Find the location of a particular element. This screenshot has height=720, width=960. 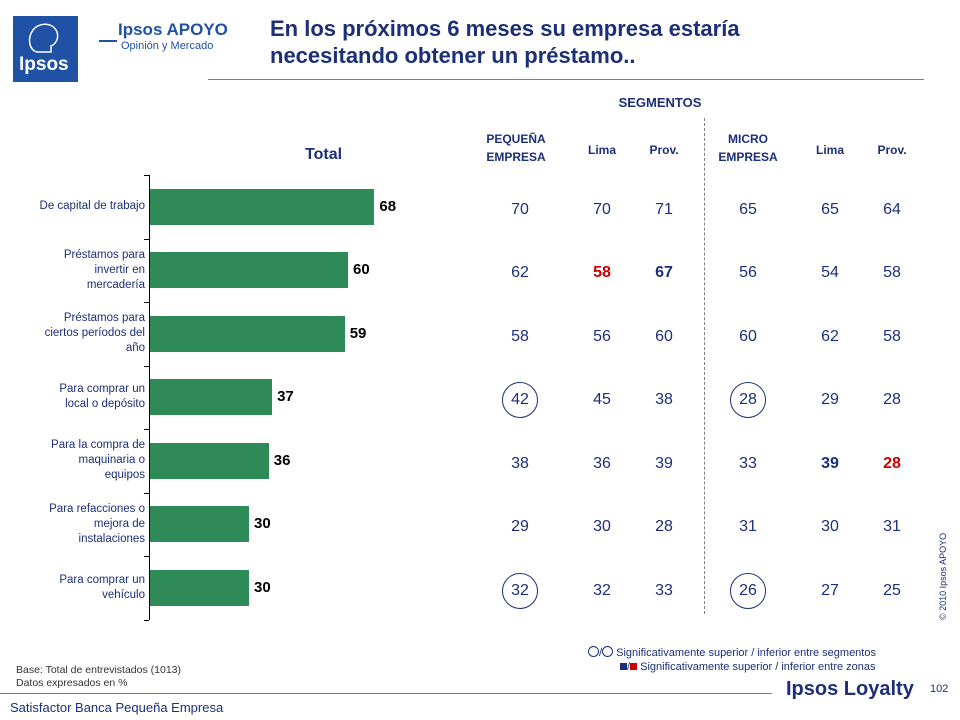

brand-underline is located at coordinates (108, 41).